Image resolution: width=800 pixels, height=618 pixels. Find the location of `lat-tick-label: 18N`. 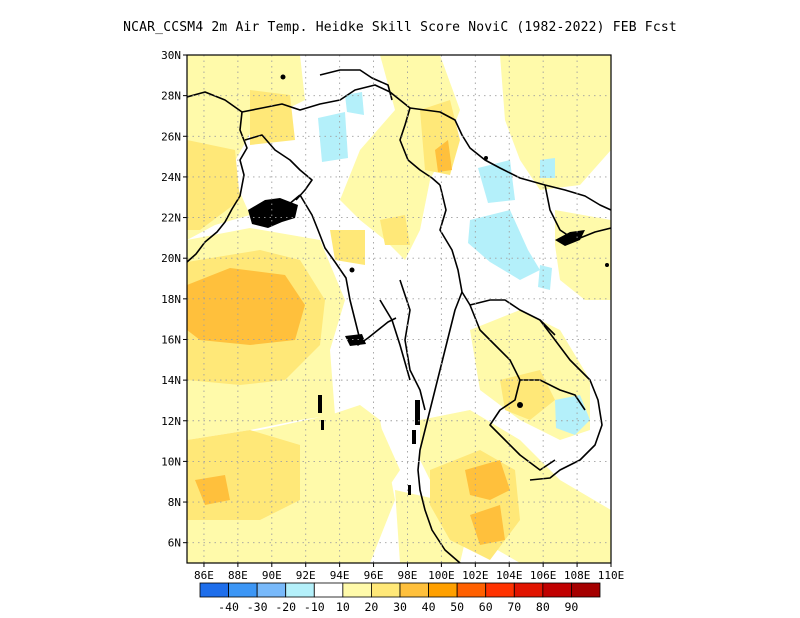

lat-tick-label: 18N is located at coordinates (171, 299).